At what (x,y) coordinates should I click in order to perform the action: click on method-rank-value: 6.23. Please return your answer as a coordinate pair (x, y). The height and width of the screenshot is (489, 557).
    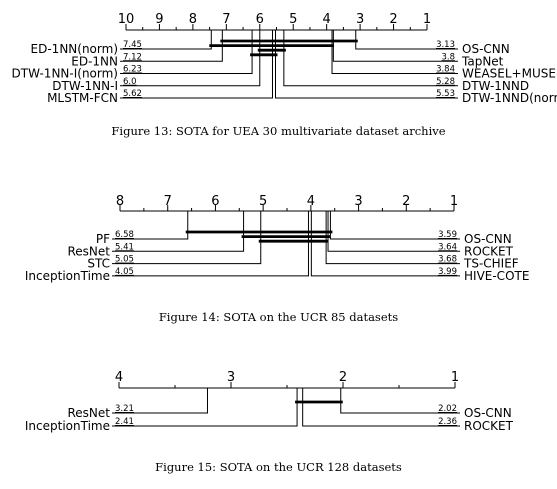
    Looking at the image, I should click on (132, 70).